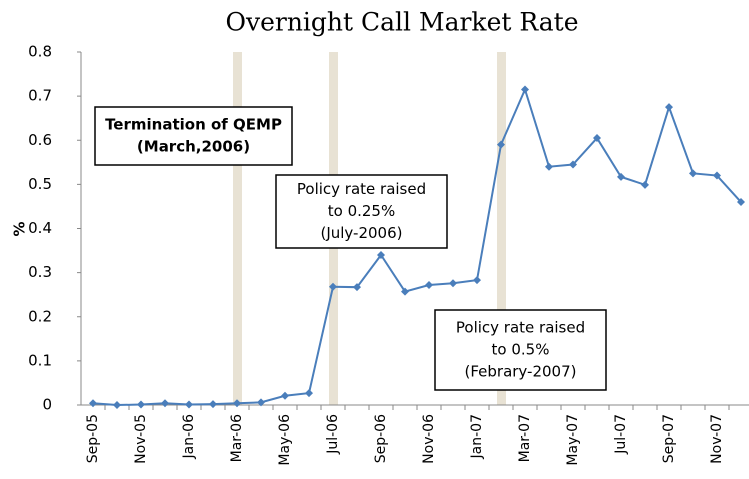 This screenshot has width=749, height=479. I want to click on y-tick-label: 0, so click(47, 405).